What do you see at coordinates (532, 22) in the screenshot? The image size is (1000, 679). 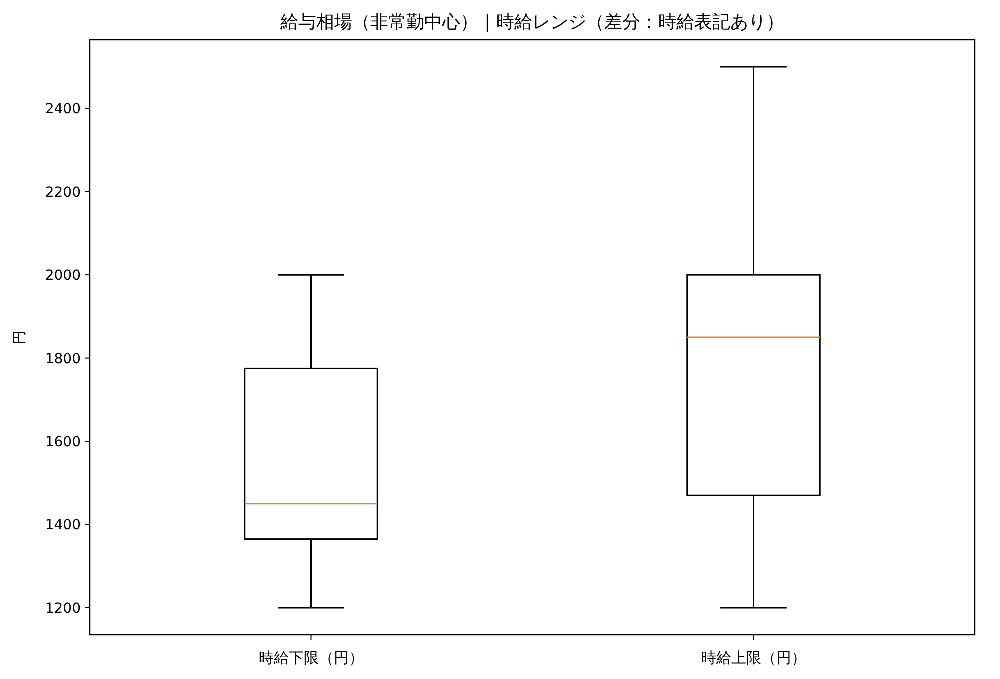 I see `chart-title: 給与相場（非常勤中心）｜時給レンジ（差分：時給表記あり）` at bounding box center [532, 22].